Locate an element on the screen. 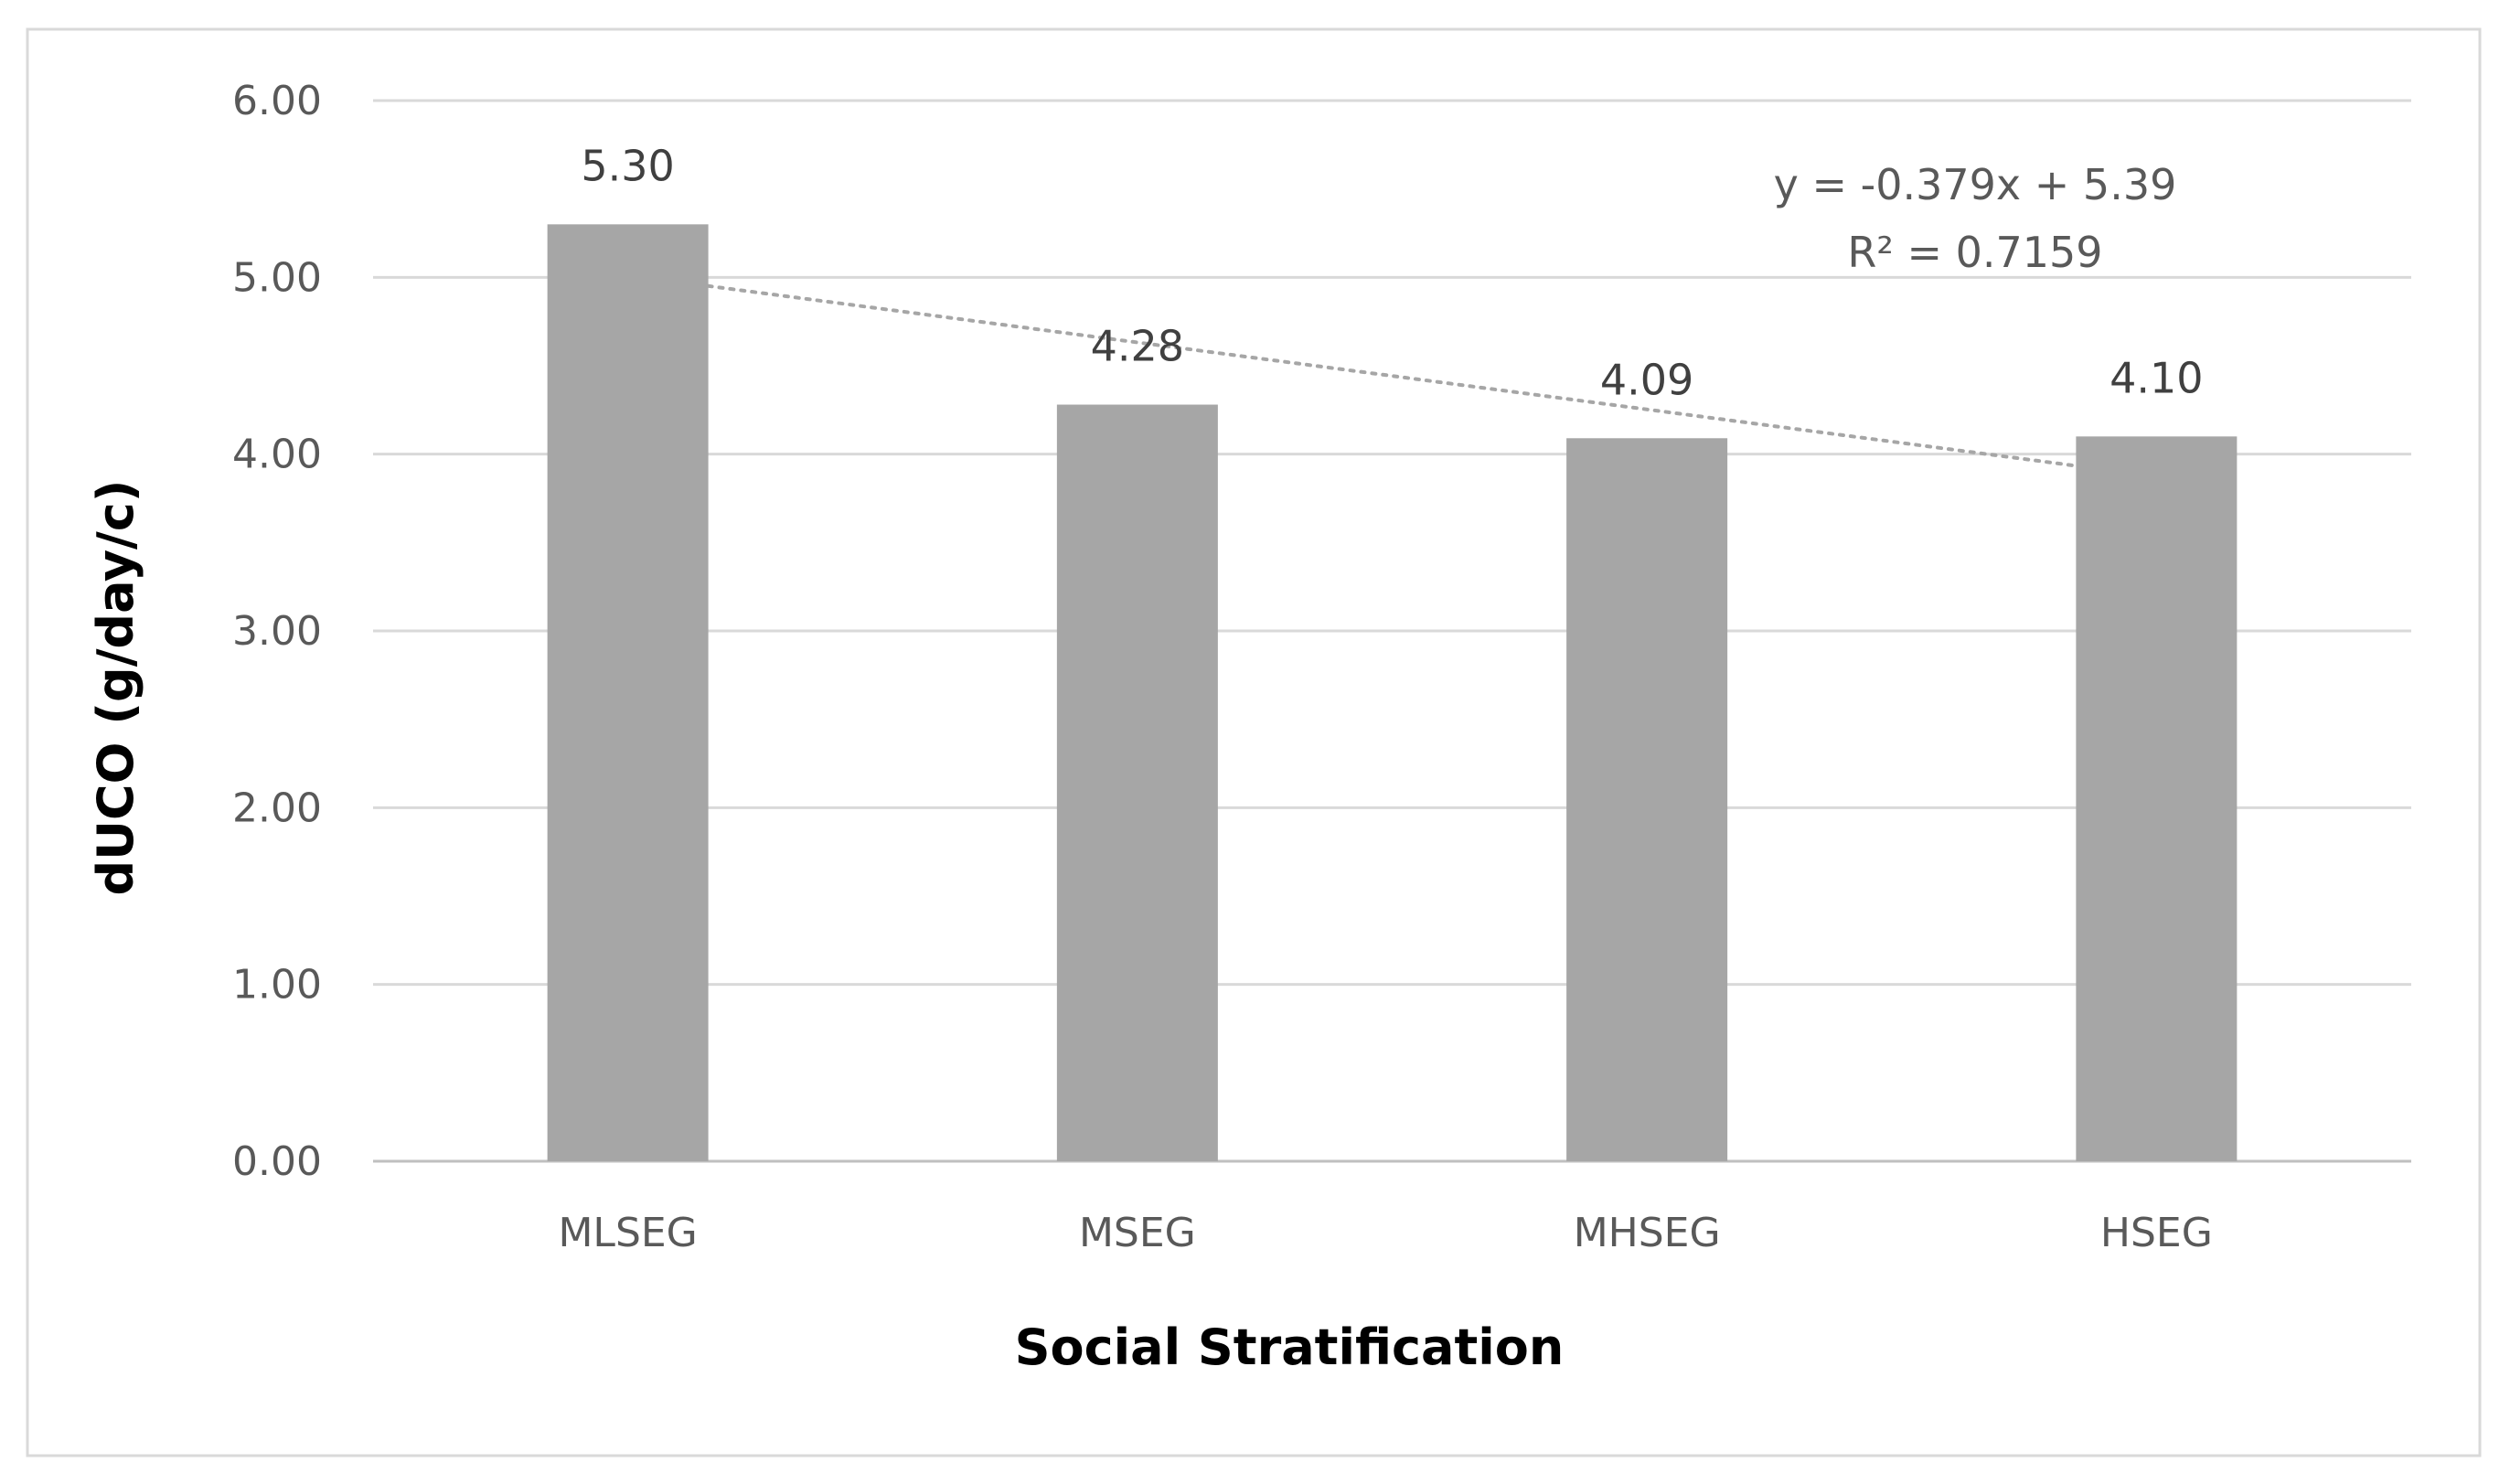  y-tick-label: 3.00 is located at coordinates (277, 631).